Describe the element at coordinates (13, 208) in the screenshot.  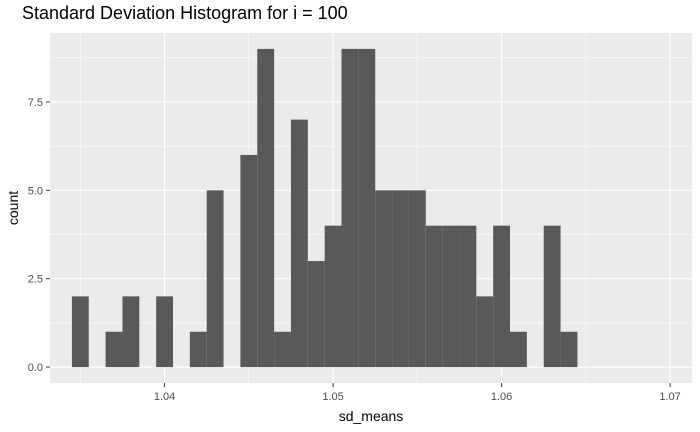
I see `y-axis-title: count` at that location.